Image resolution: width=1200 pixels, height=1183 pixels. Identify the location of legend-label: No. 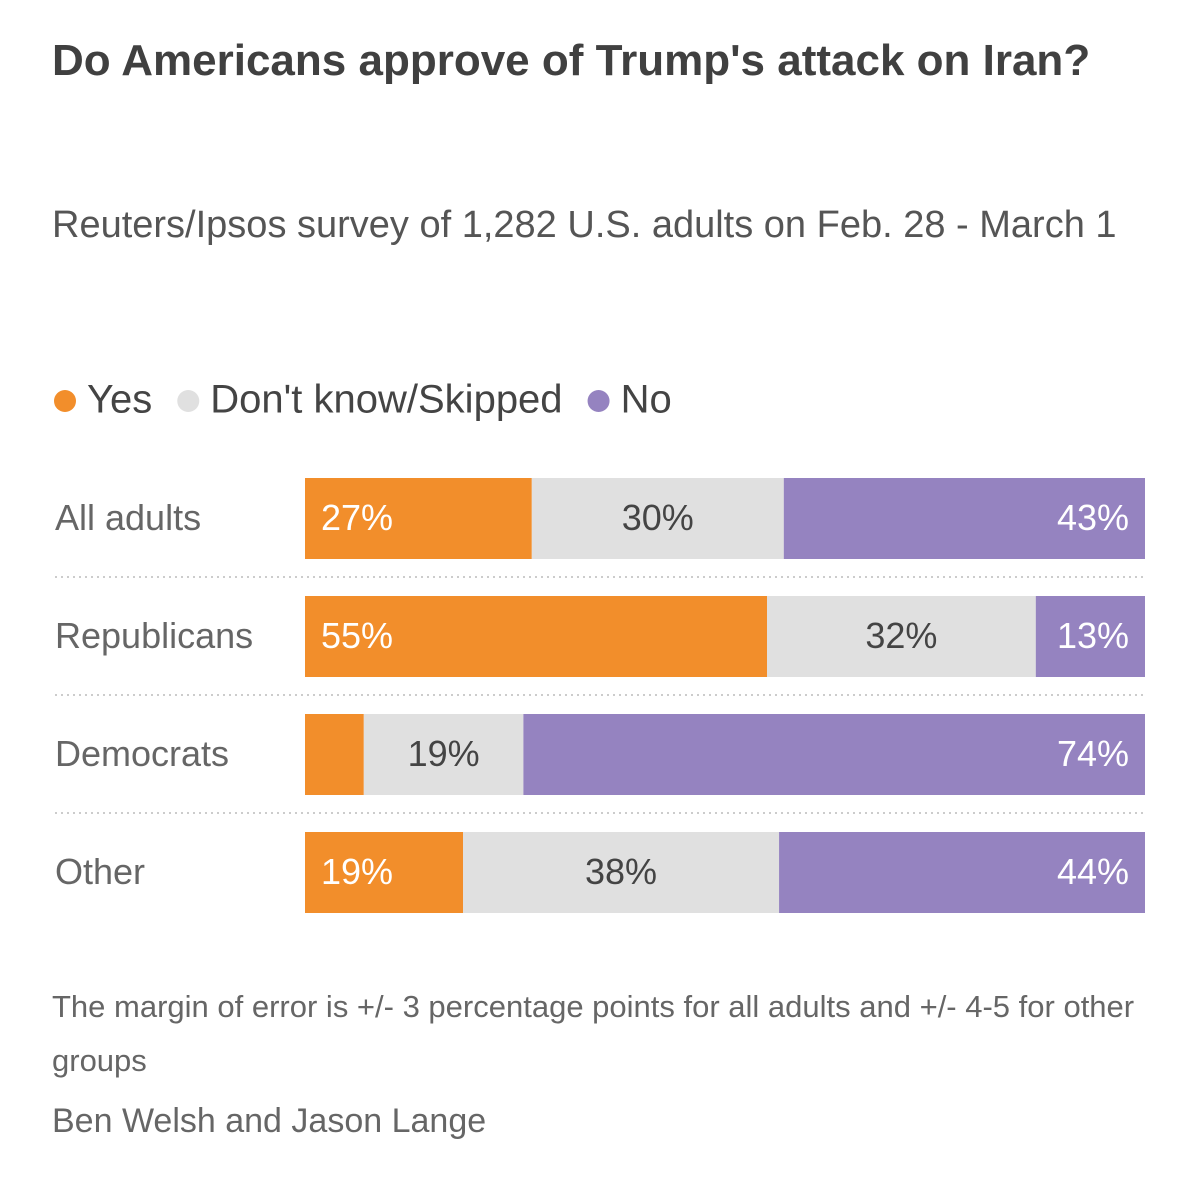
(646, 400).